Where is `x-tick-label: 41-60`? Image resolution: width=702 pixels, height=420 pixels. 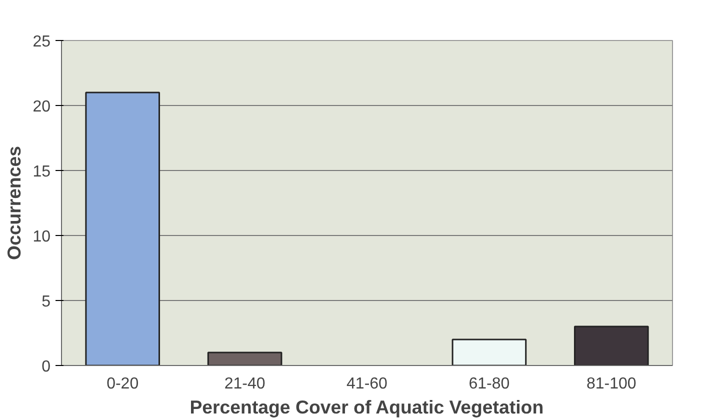 x-tick-label: 41-60 is located at coordinates (367, 384).